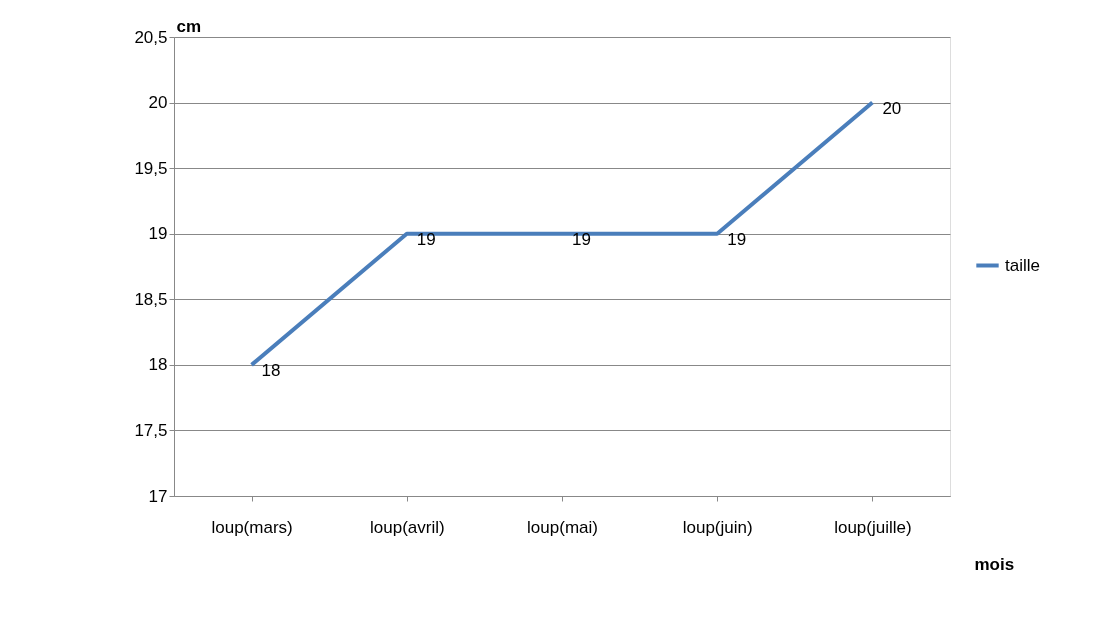  Describe the element at coordinates (158, 234) in the screenshot. I see `y-tick-label: 19` at that location.